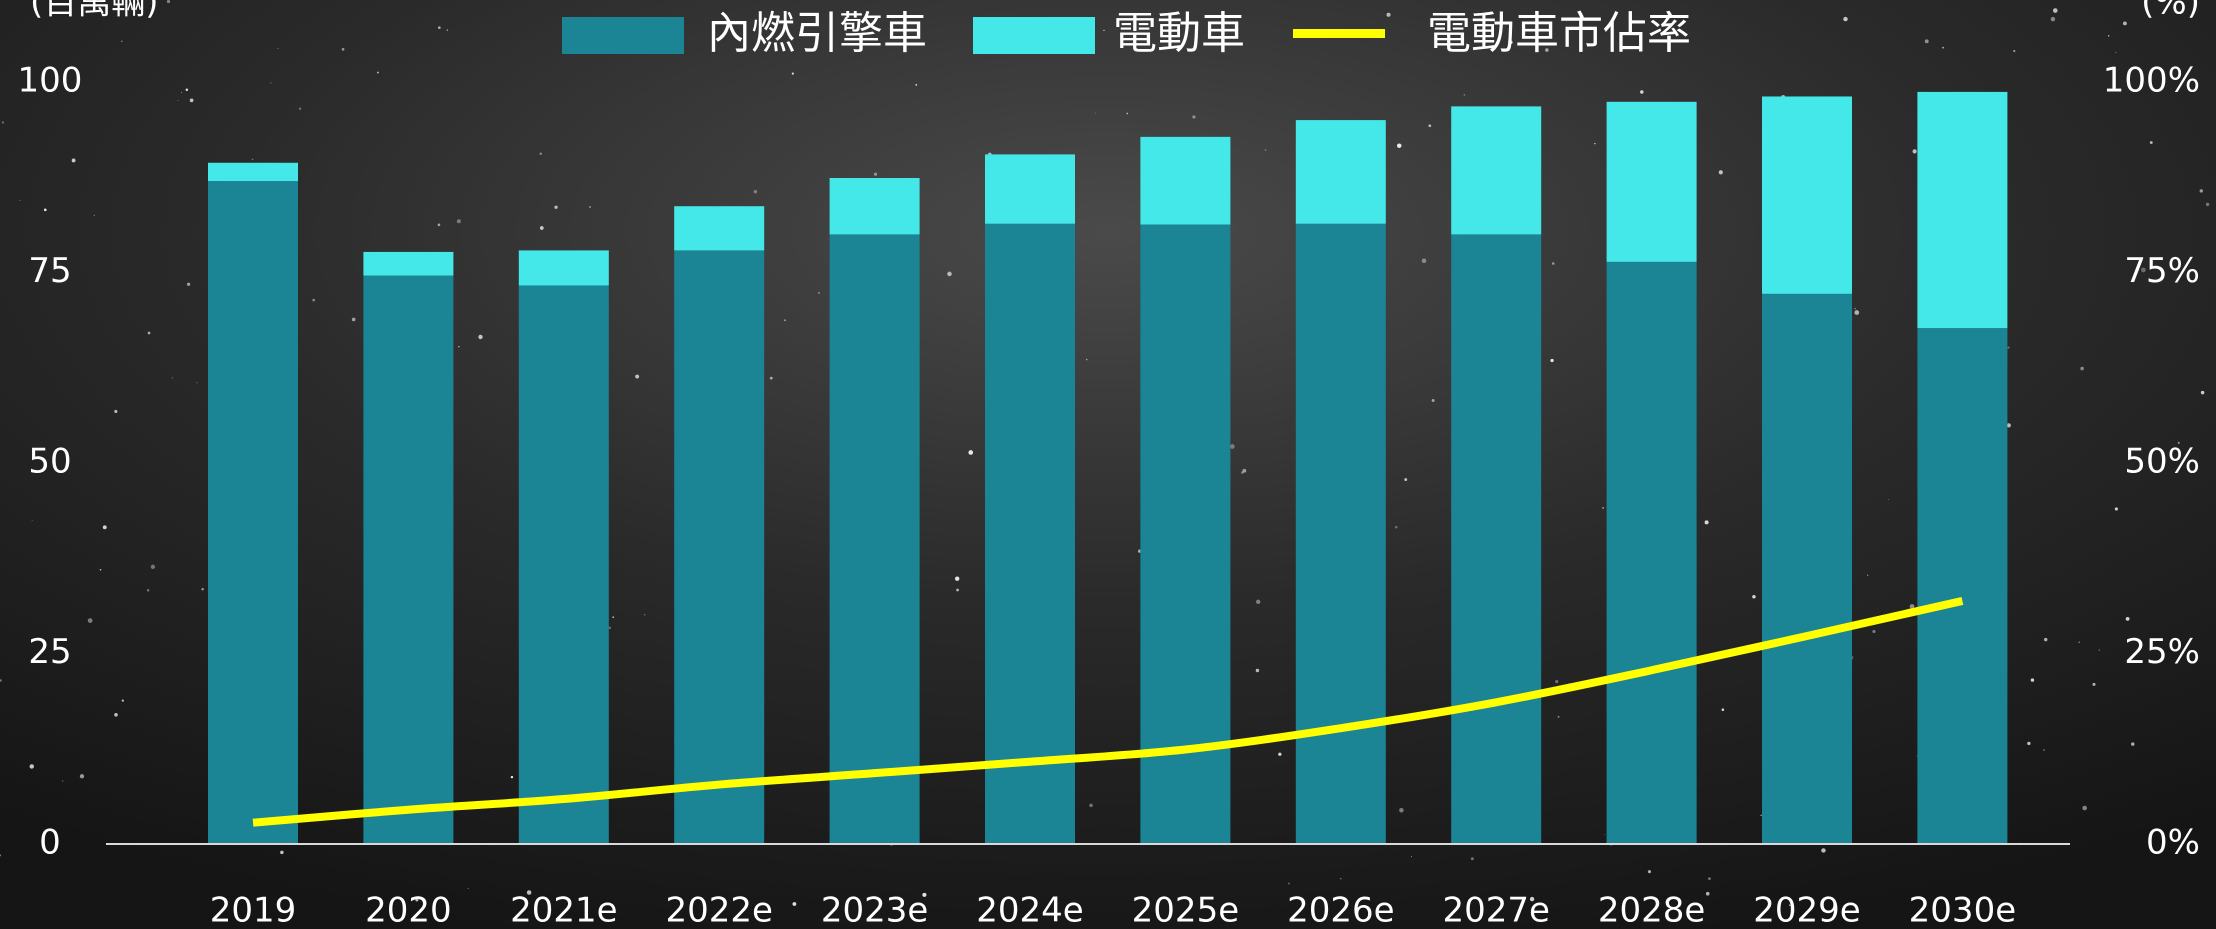  Describe the element at coordinates (2162, 652) in the screenshot. I see `y2-tick-label: 25%` at that location.